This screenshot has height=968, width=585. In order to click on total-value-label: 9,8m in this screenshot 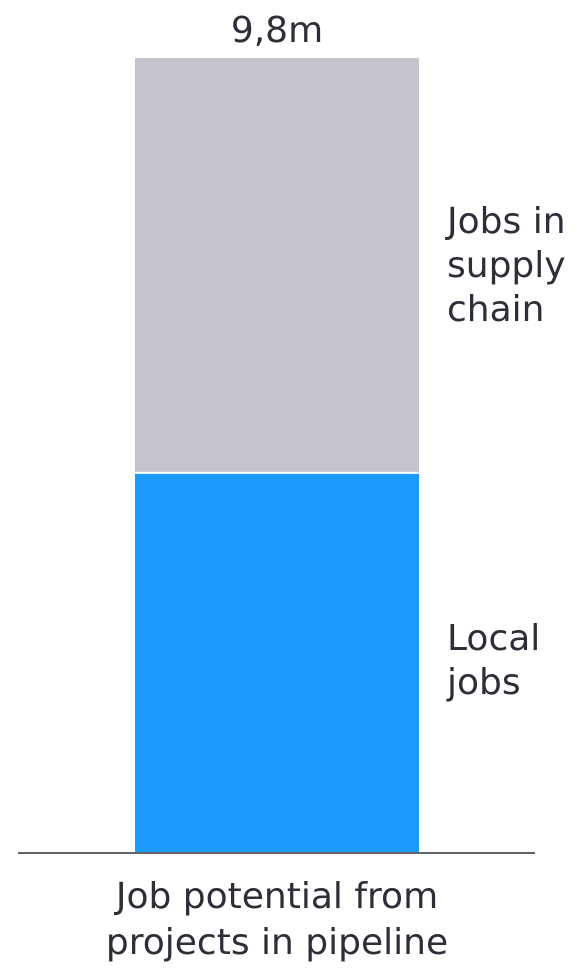, I will do `click(277, 30)`.